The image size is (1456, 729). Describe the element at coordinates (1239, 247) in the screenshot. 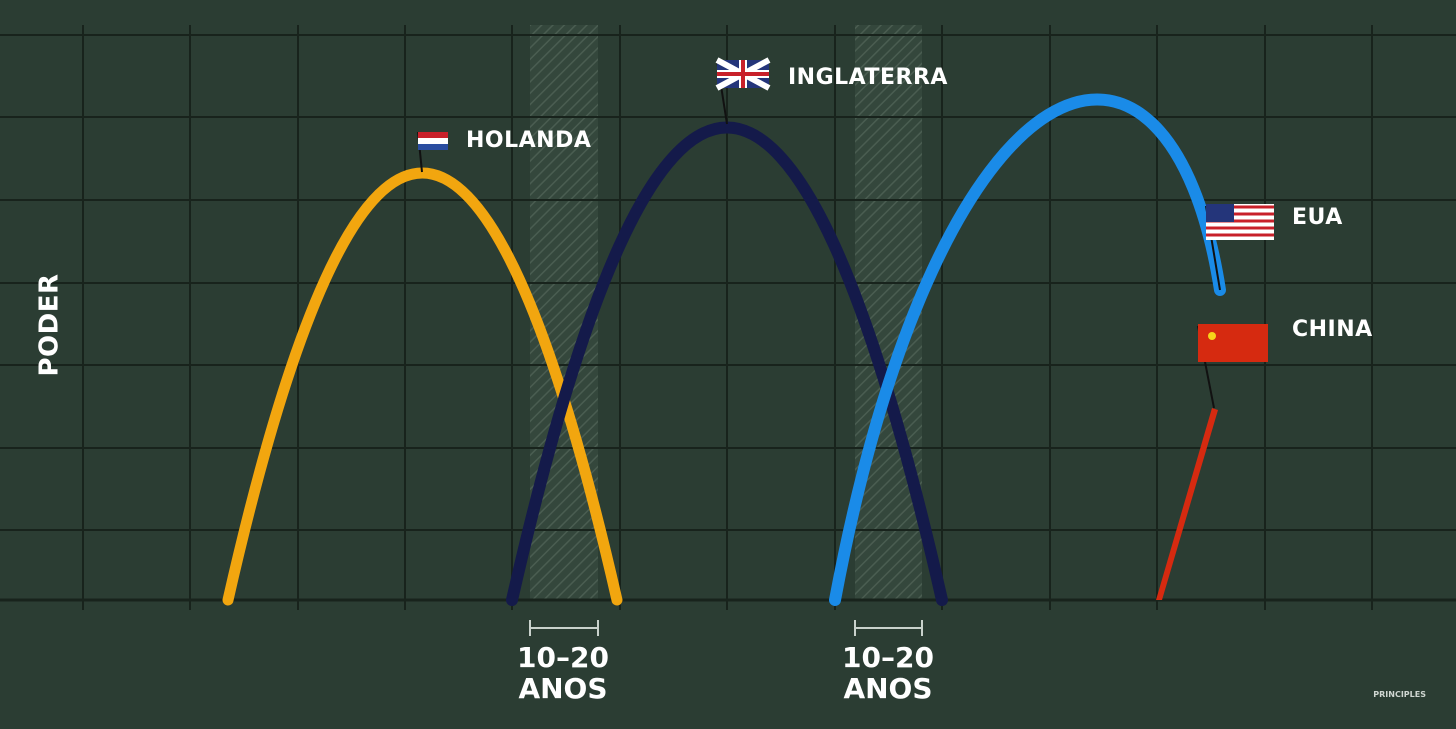

I see `flag-eua` at that location.